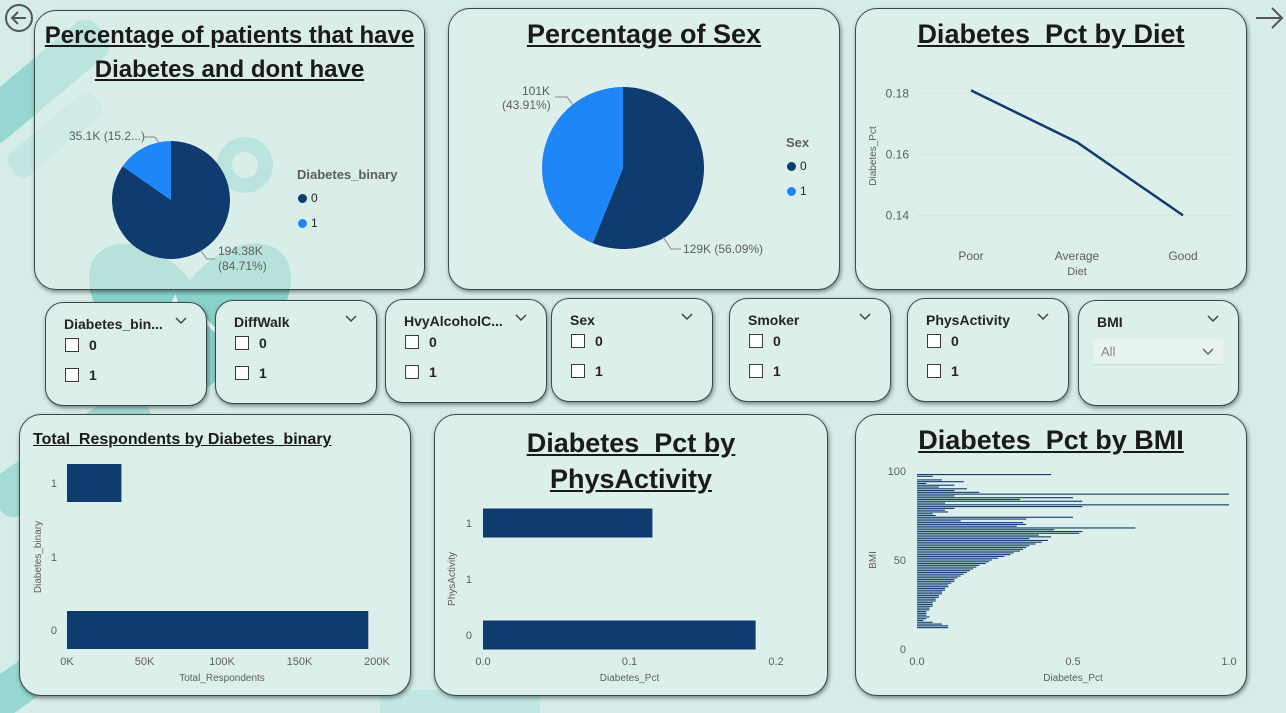  What do you see at coordinates (262, 322) in the screenshot?
I see `slicer-title: DiffWalk` at bounding box center [262, 322].